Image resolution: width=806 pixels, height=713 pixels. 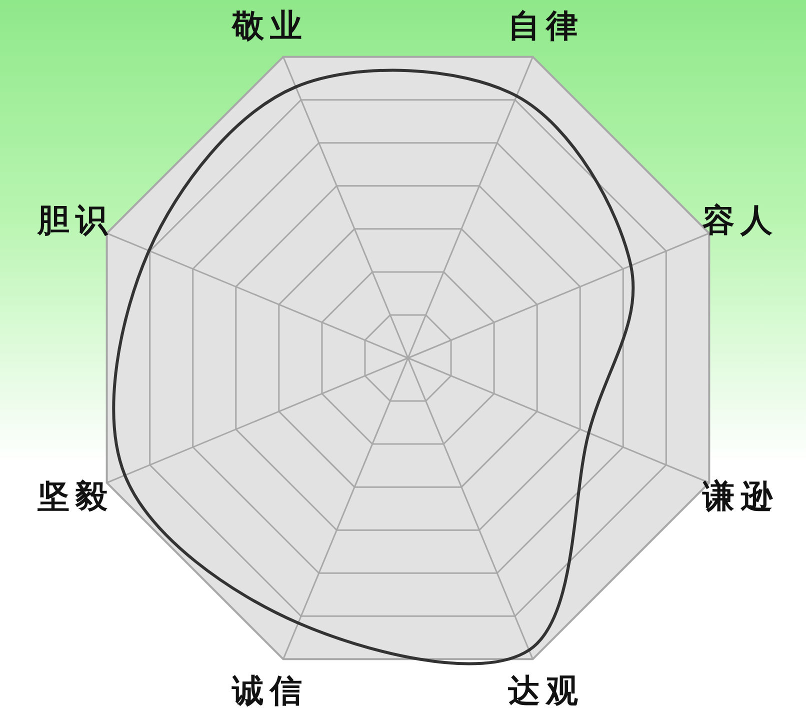 I want to click on spoke-label: 敬业, so click(x=269, y=25).